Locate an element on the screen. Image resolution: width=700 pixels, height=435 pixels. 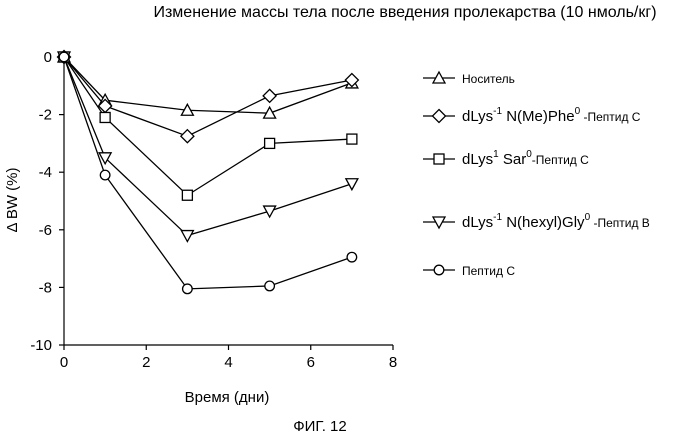
legend-label-1-sub: -Пептид С is located at coordinates (610, 117).